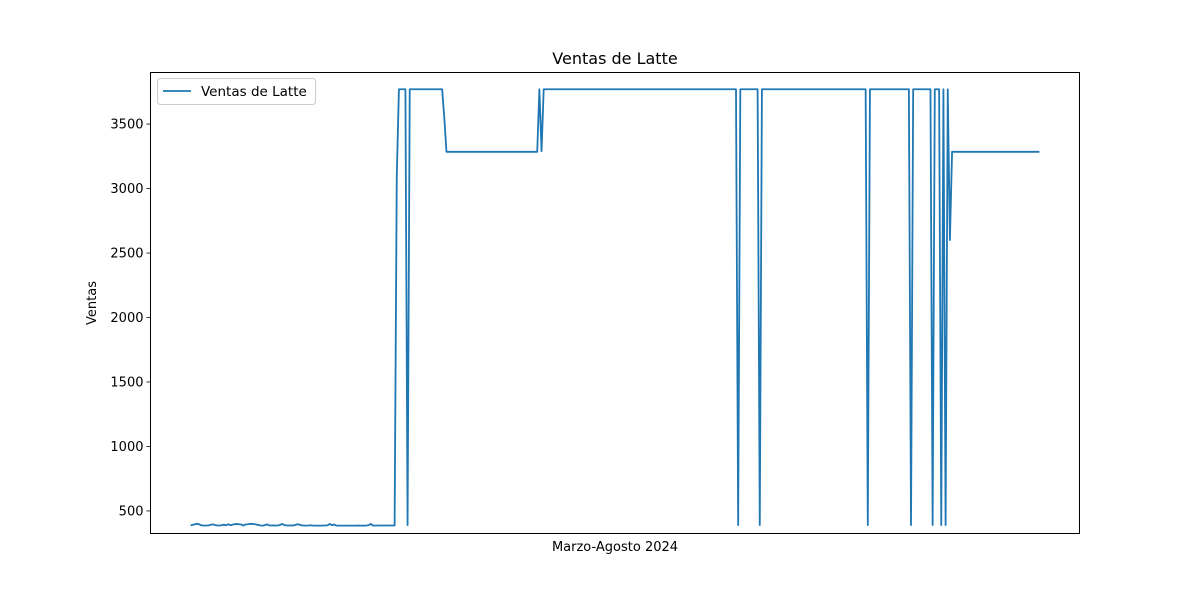 The width and height of the screenshot is (1200, 600). I want to click on y-axis: 500 1000 1500 2000 2500 3000 3500, so click(130, 318).